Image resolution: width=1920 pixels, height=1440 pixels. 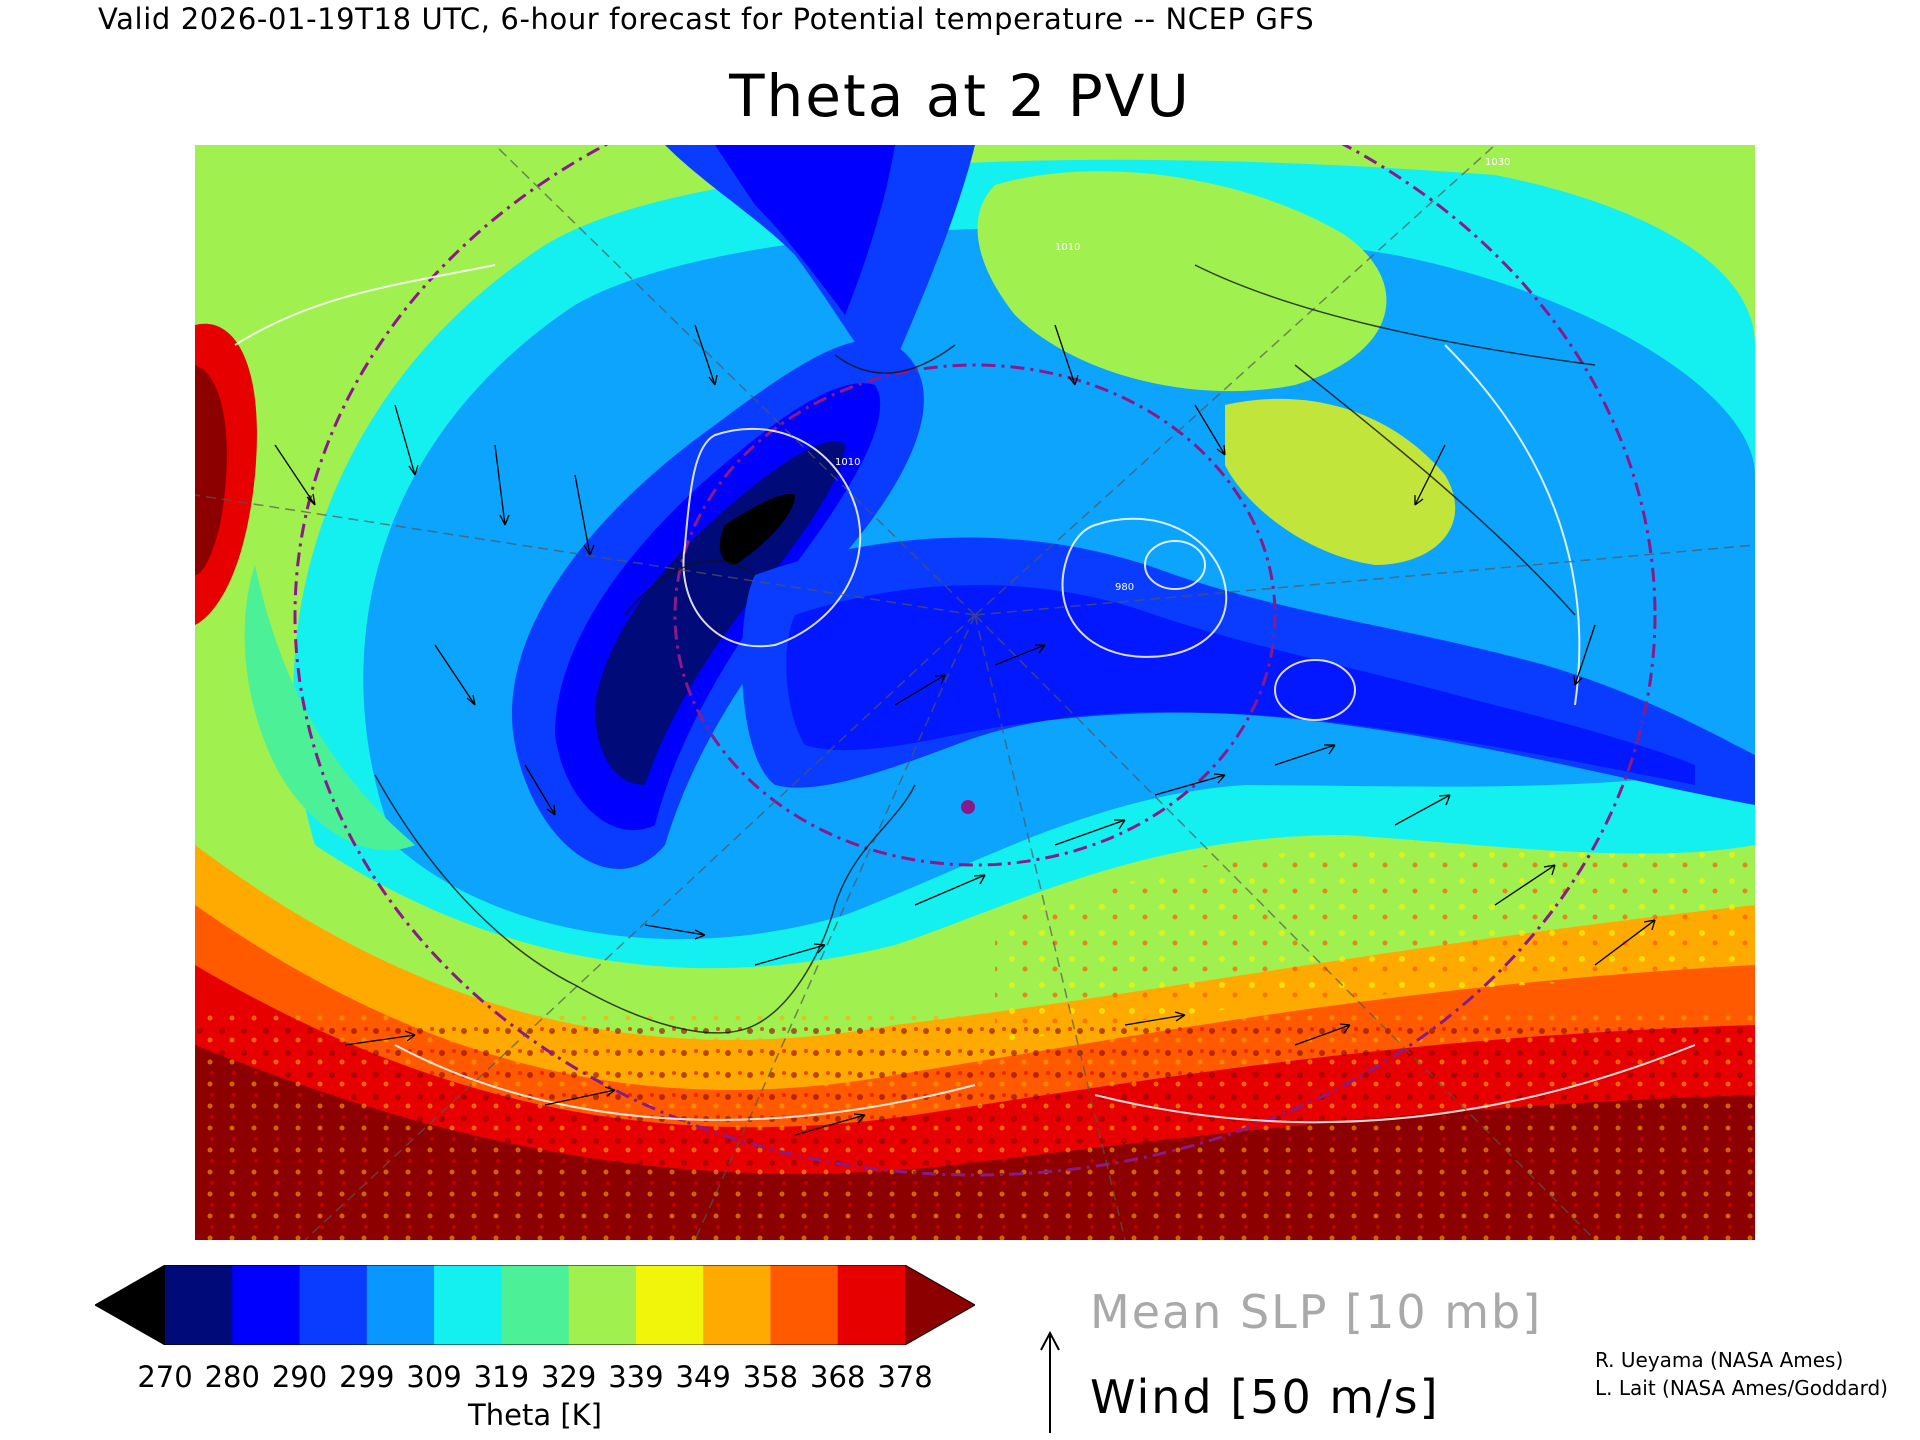 I want to click on colorbar-low-arrow, so click(x=130, y=1305).